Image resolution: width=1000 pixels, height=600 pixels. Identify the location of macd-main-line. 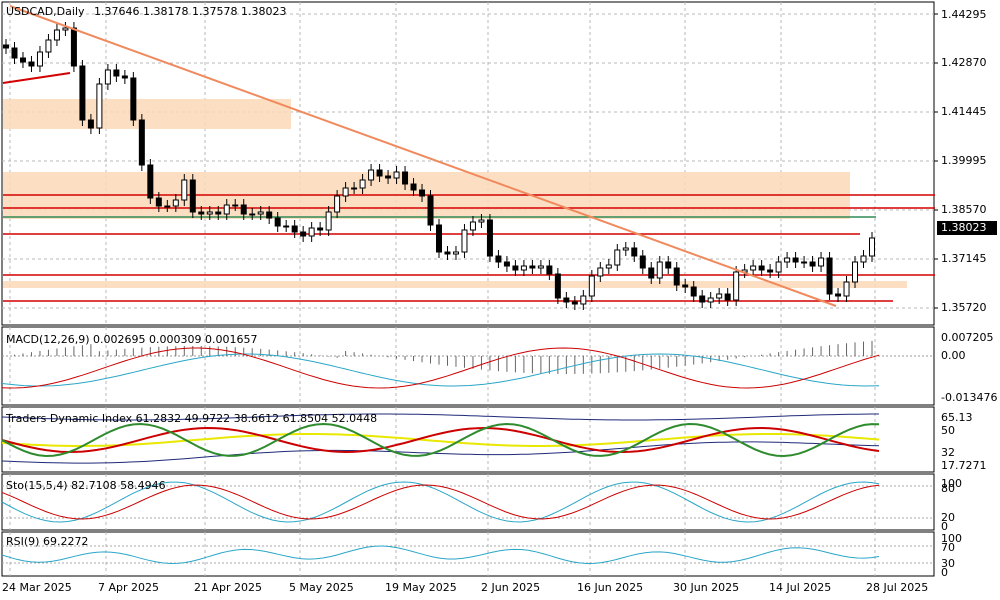
(440, 368).